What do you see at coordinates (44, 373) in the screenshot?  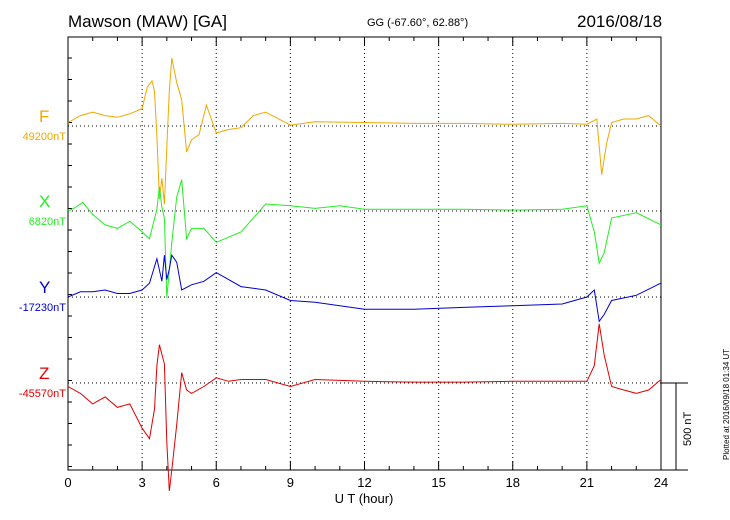 I see `component-z-label: Z` at bounding box center [44, 373].